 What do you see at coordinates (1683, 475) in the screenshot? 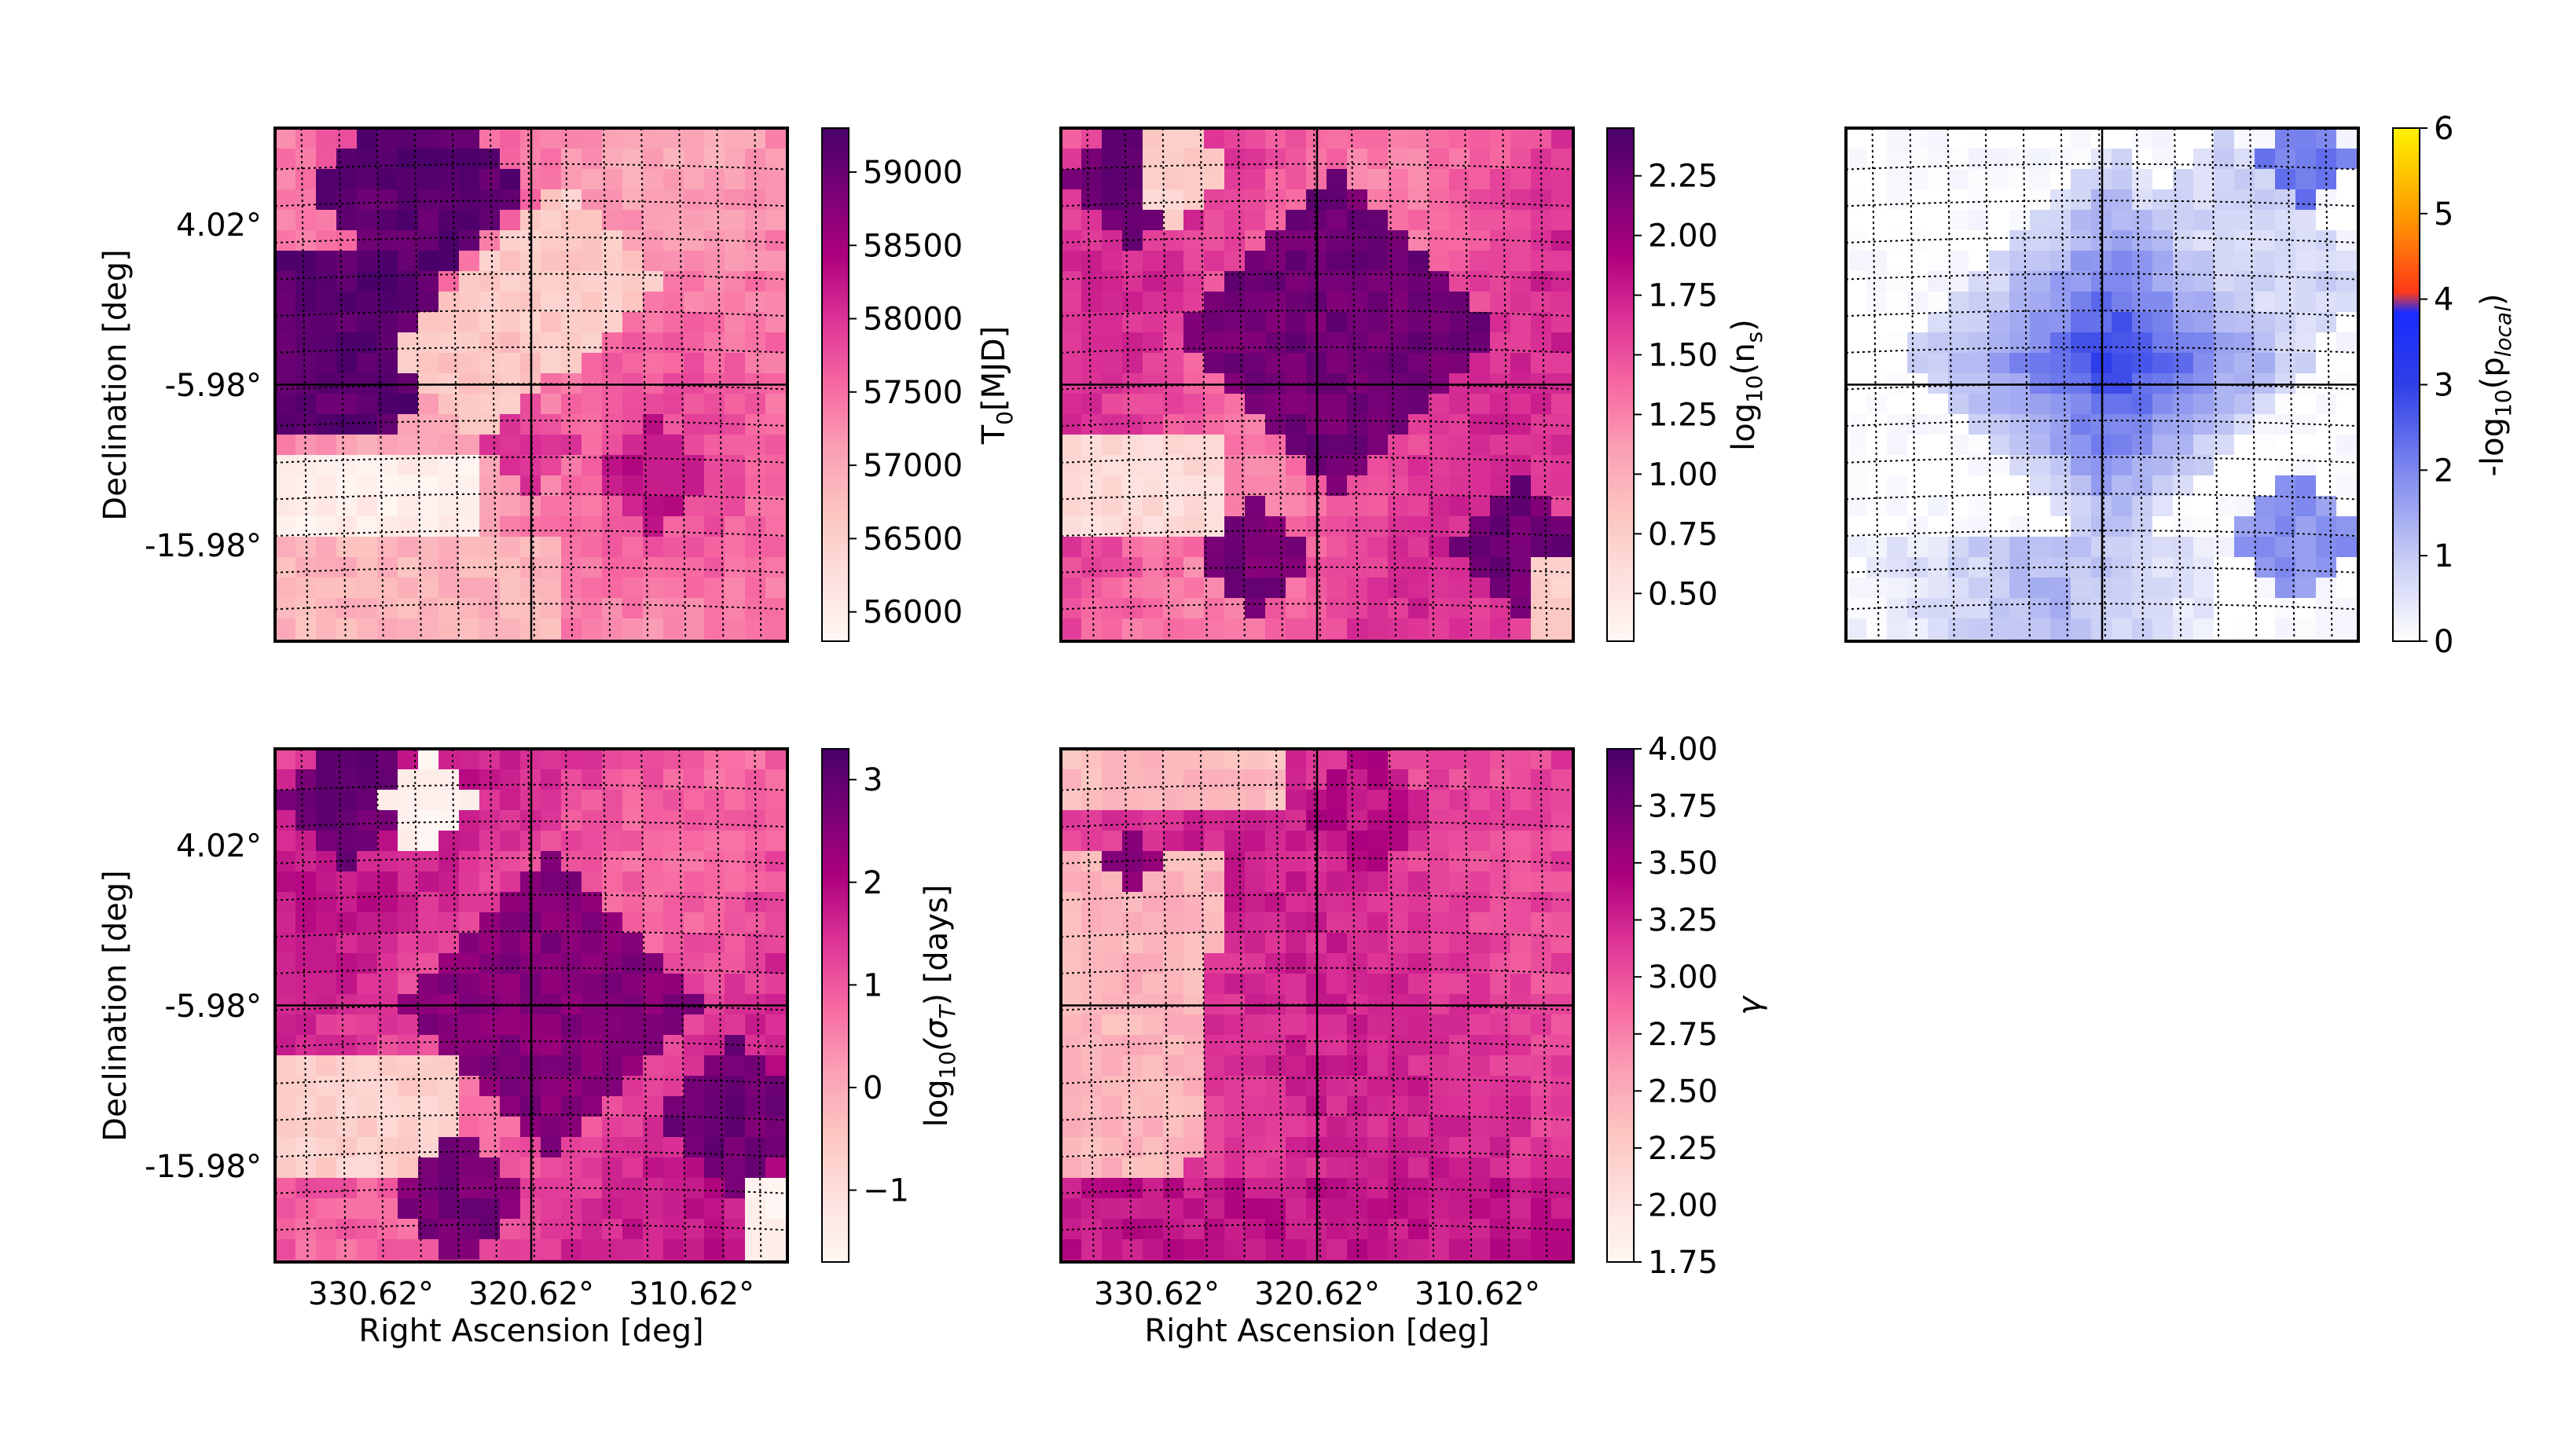
I see `colorbar-tick-label: 1.00` at bounding box center [1683, 475].